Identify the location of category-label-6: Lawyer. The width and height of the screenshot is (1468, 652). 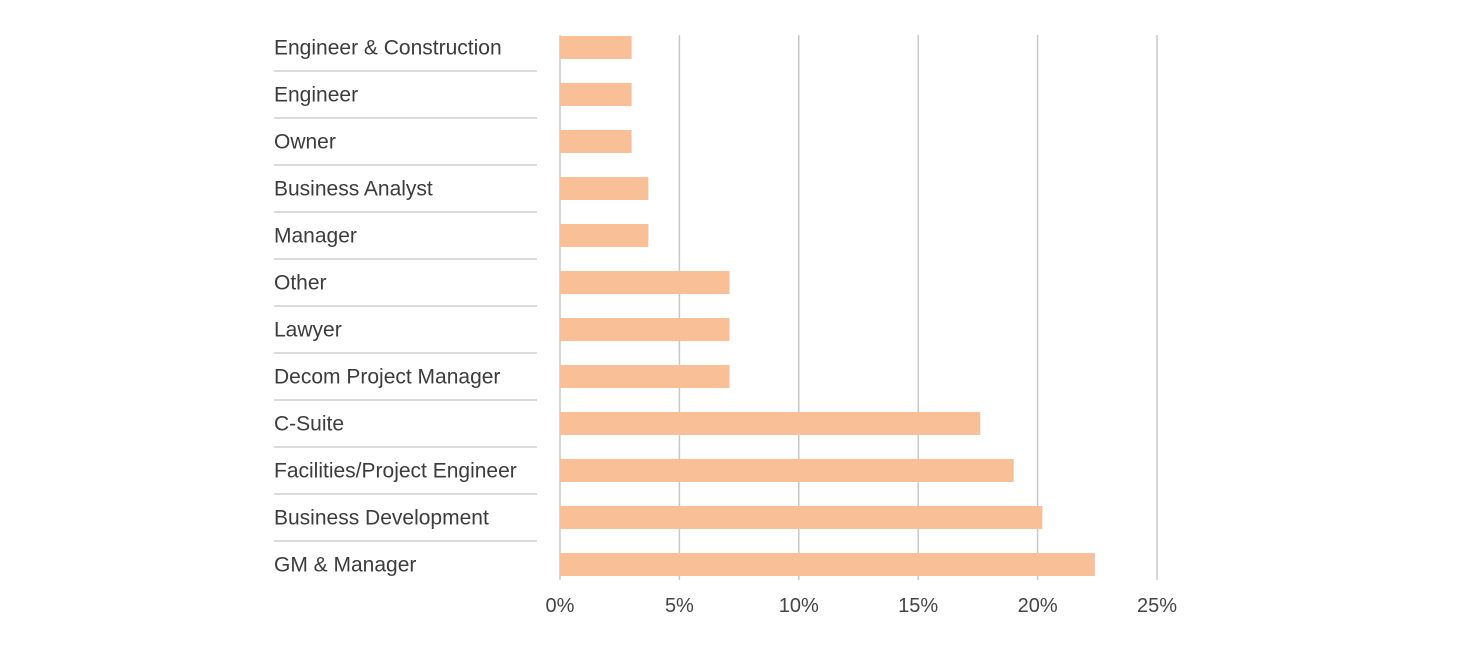
(308, 330).